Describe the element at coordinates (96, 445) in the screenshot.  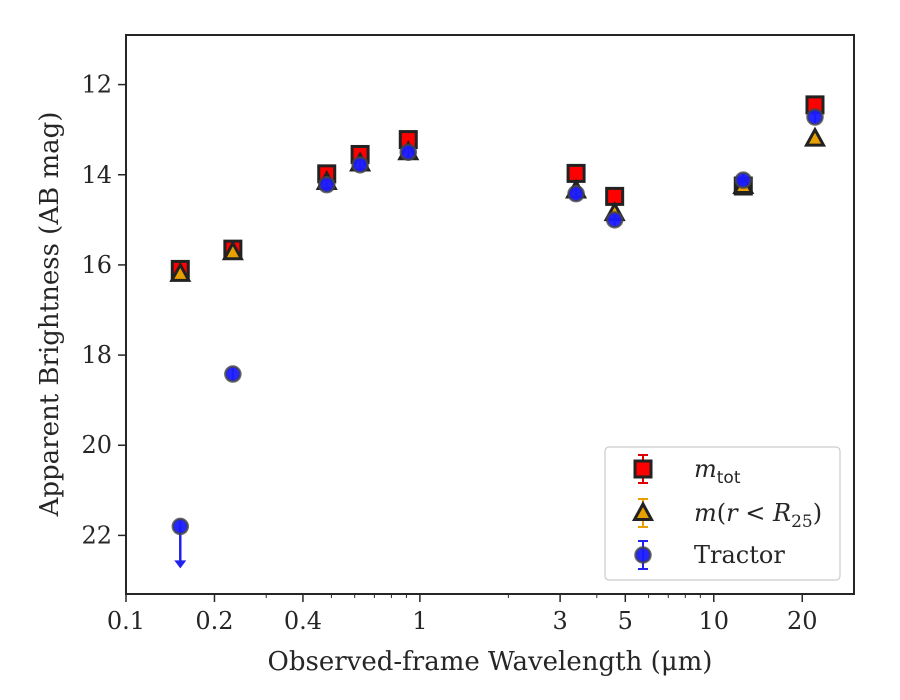
I see `y-tick-label: 20` at that location.